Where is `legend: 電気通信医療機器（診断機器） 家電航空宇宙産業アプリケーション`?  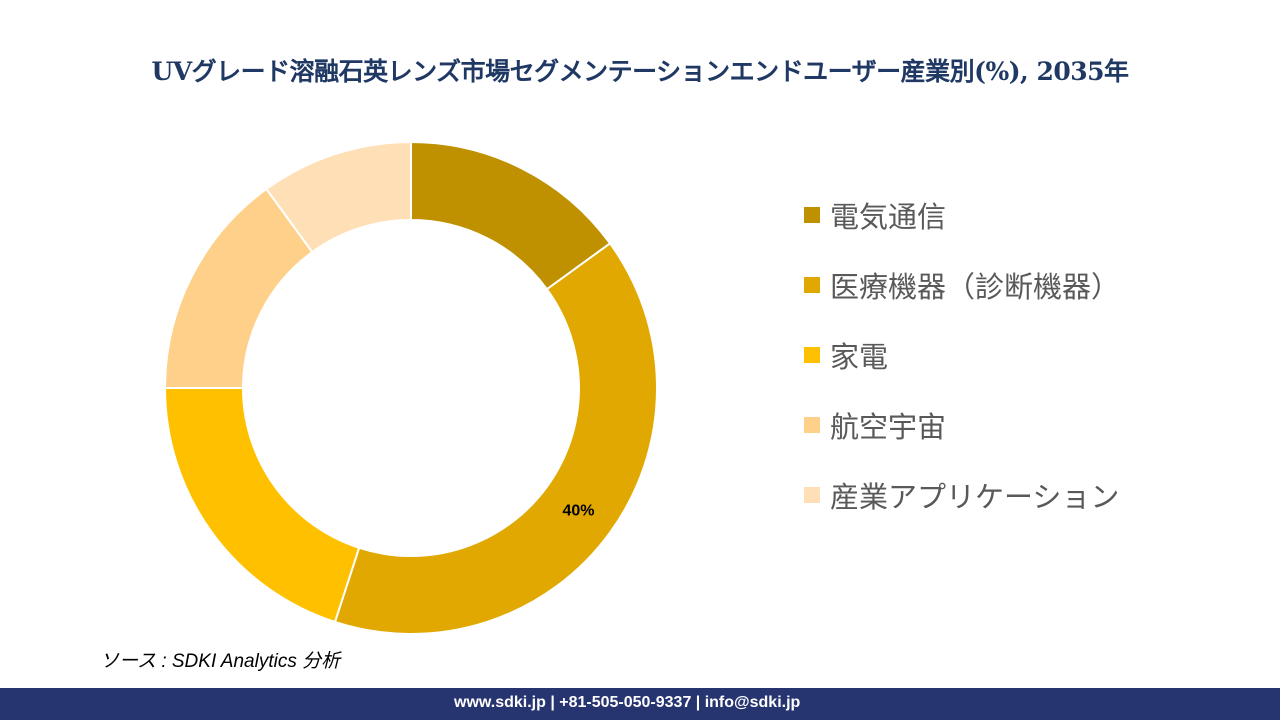 legend: 電気通信医療機器（診断機器） 家電航空宇宙産業アプリケーション is located at coordinates (962, 355).